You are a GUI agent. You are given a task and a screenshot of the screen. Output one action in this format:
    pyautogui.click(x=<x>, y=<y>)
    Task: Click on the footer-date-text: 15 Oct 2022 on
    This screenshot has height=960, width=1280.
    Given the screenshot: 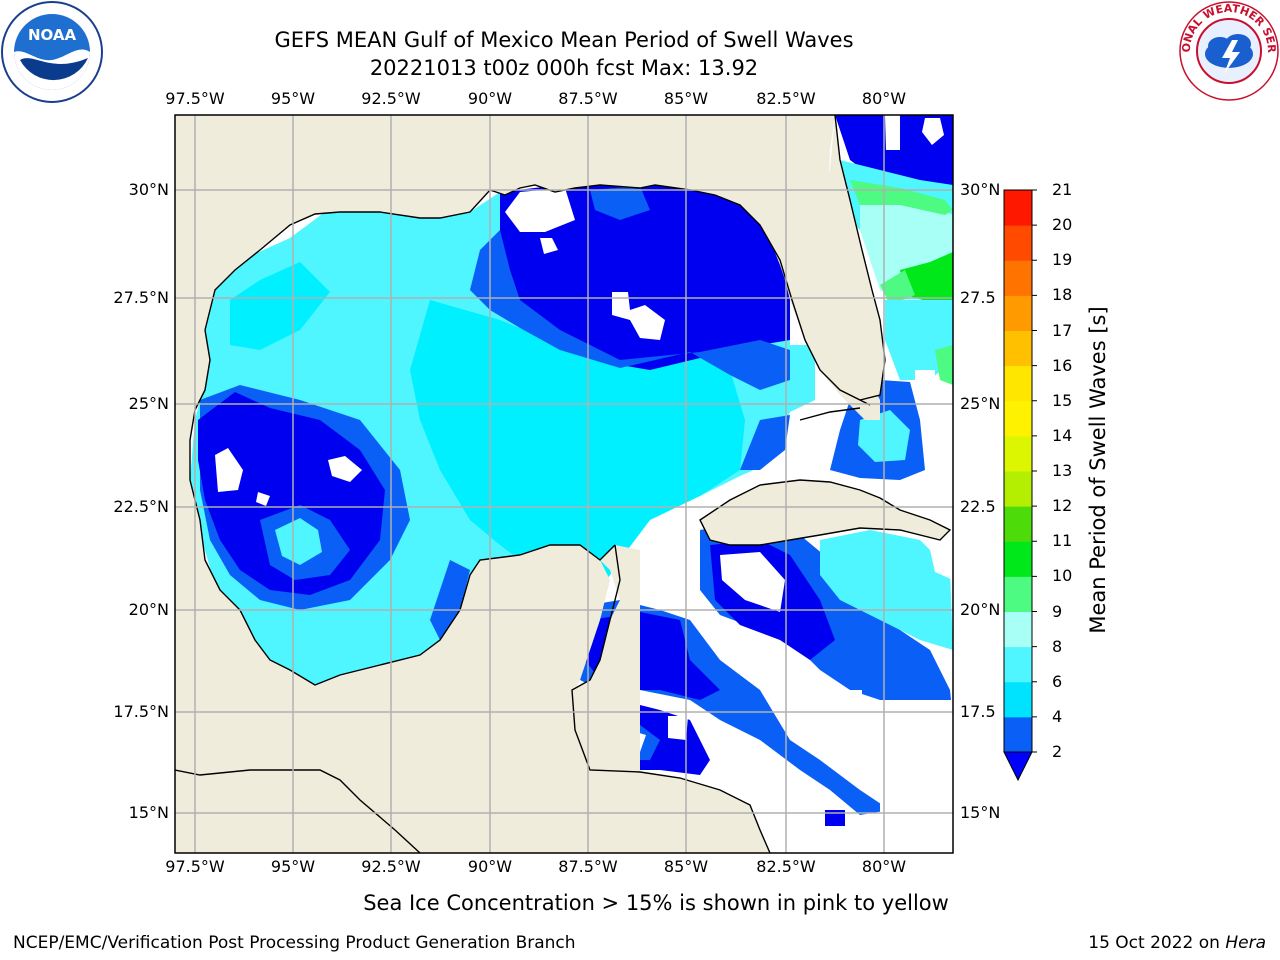 What is the action you would take?
    pyautogui.click(x=1157, y=943)
    